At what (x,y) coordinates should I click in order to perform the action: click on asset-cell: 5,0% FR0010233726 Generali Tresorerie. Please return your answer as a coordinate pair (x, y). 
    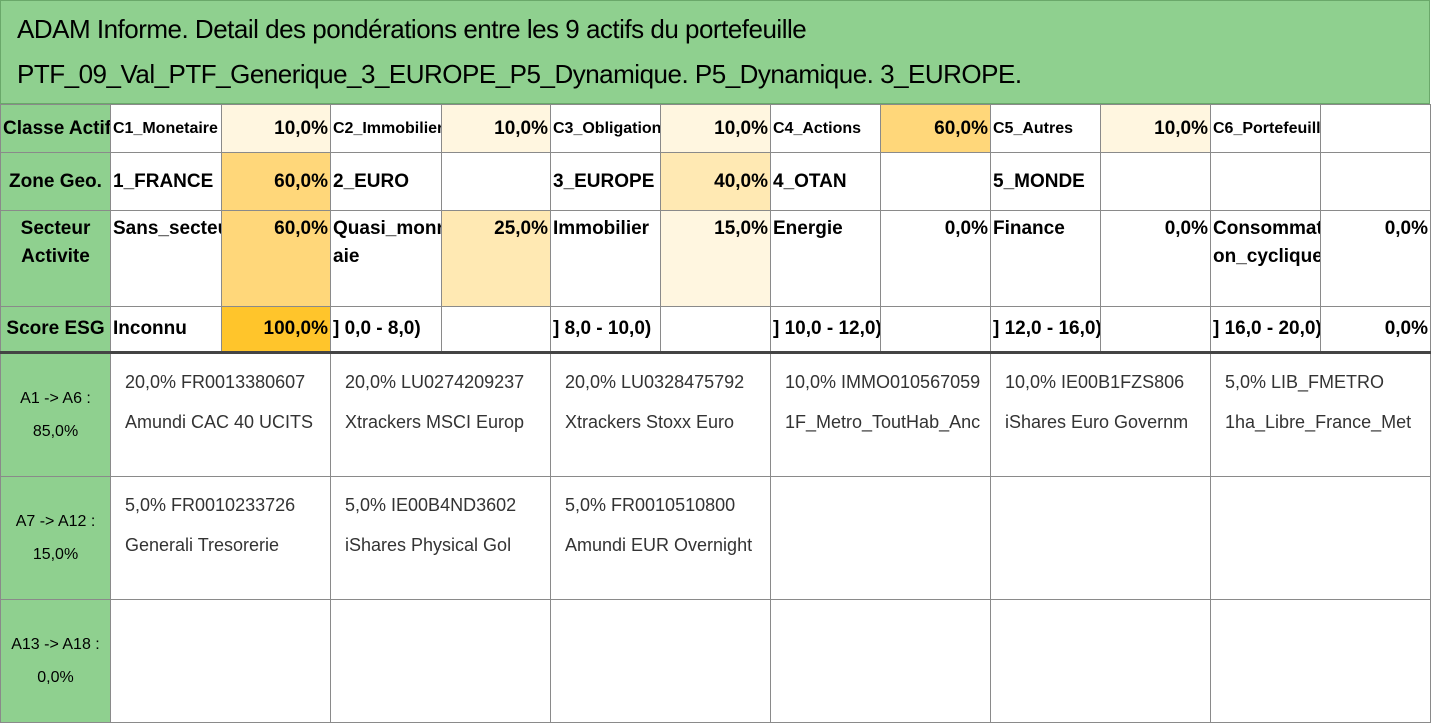
    Looking at the image, I should click on (220, 538).